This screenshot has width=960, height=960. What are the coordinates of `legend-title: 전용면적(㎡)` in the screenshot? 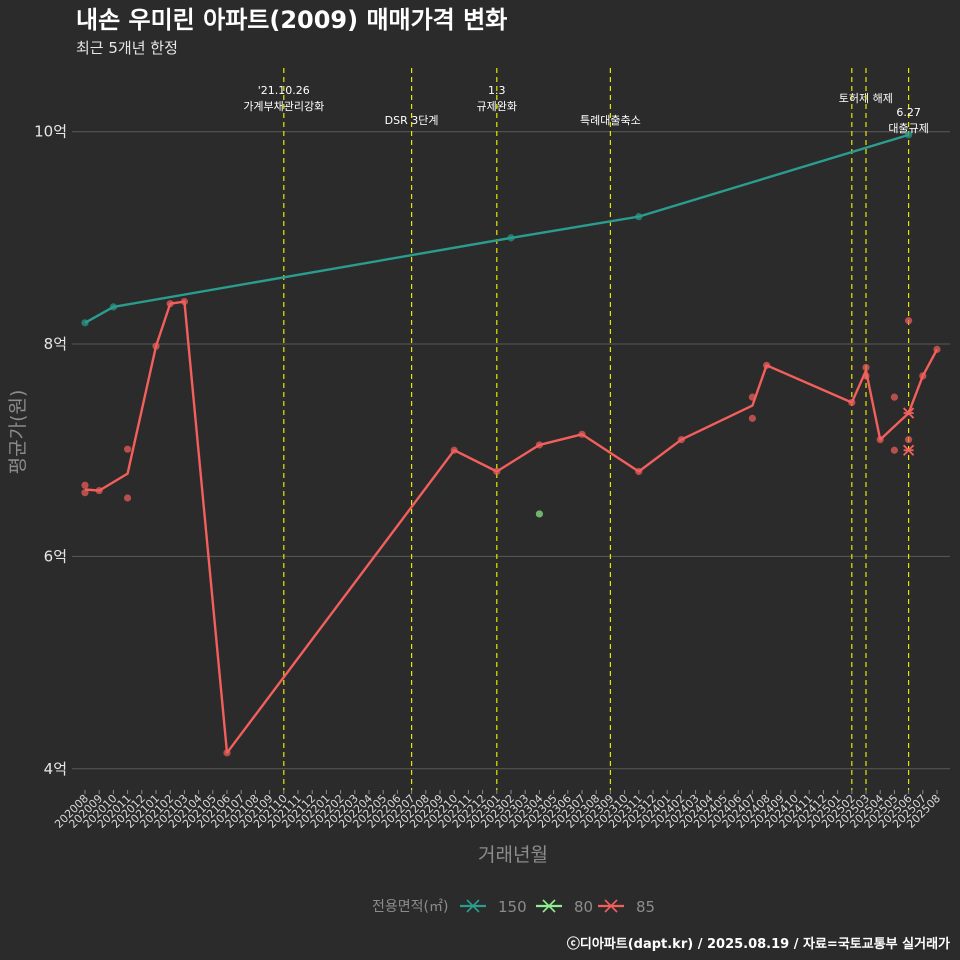 It's located at (410, 907).